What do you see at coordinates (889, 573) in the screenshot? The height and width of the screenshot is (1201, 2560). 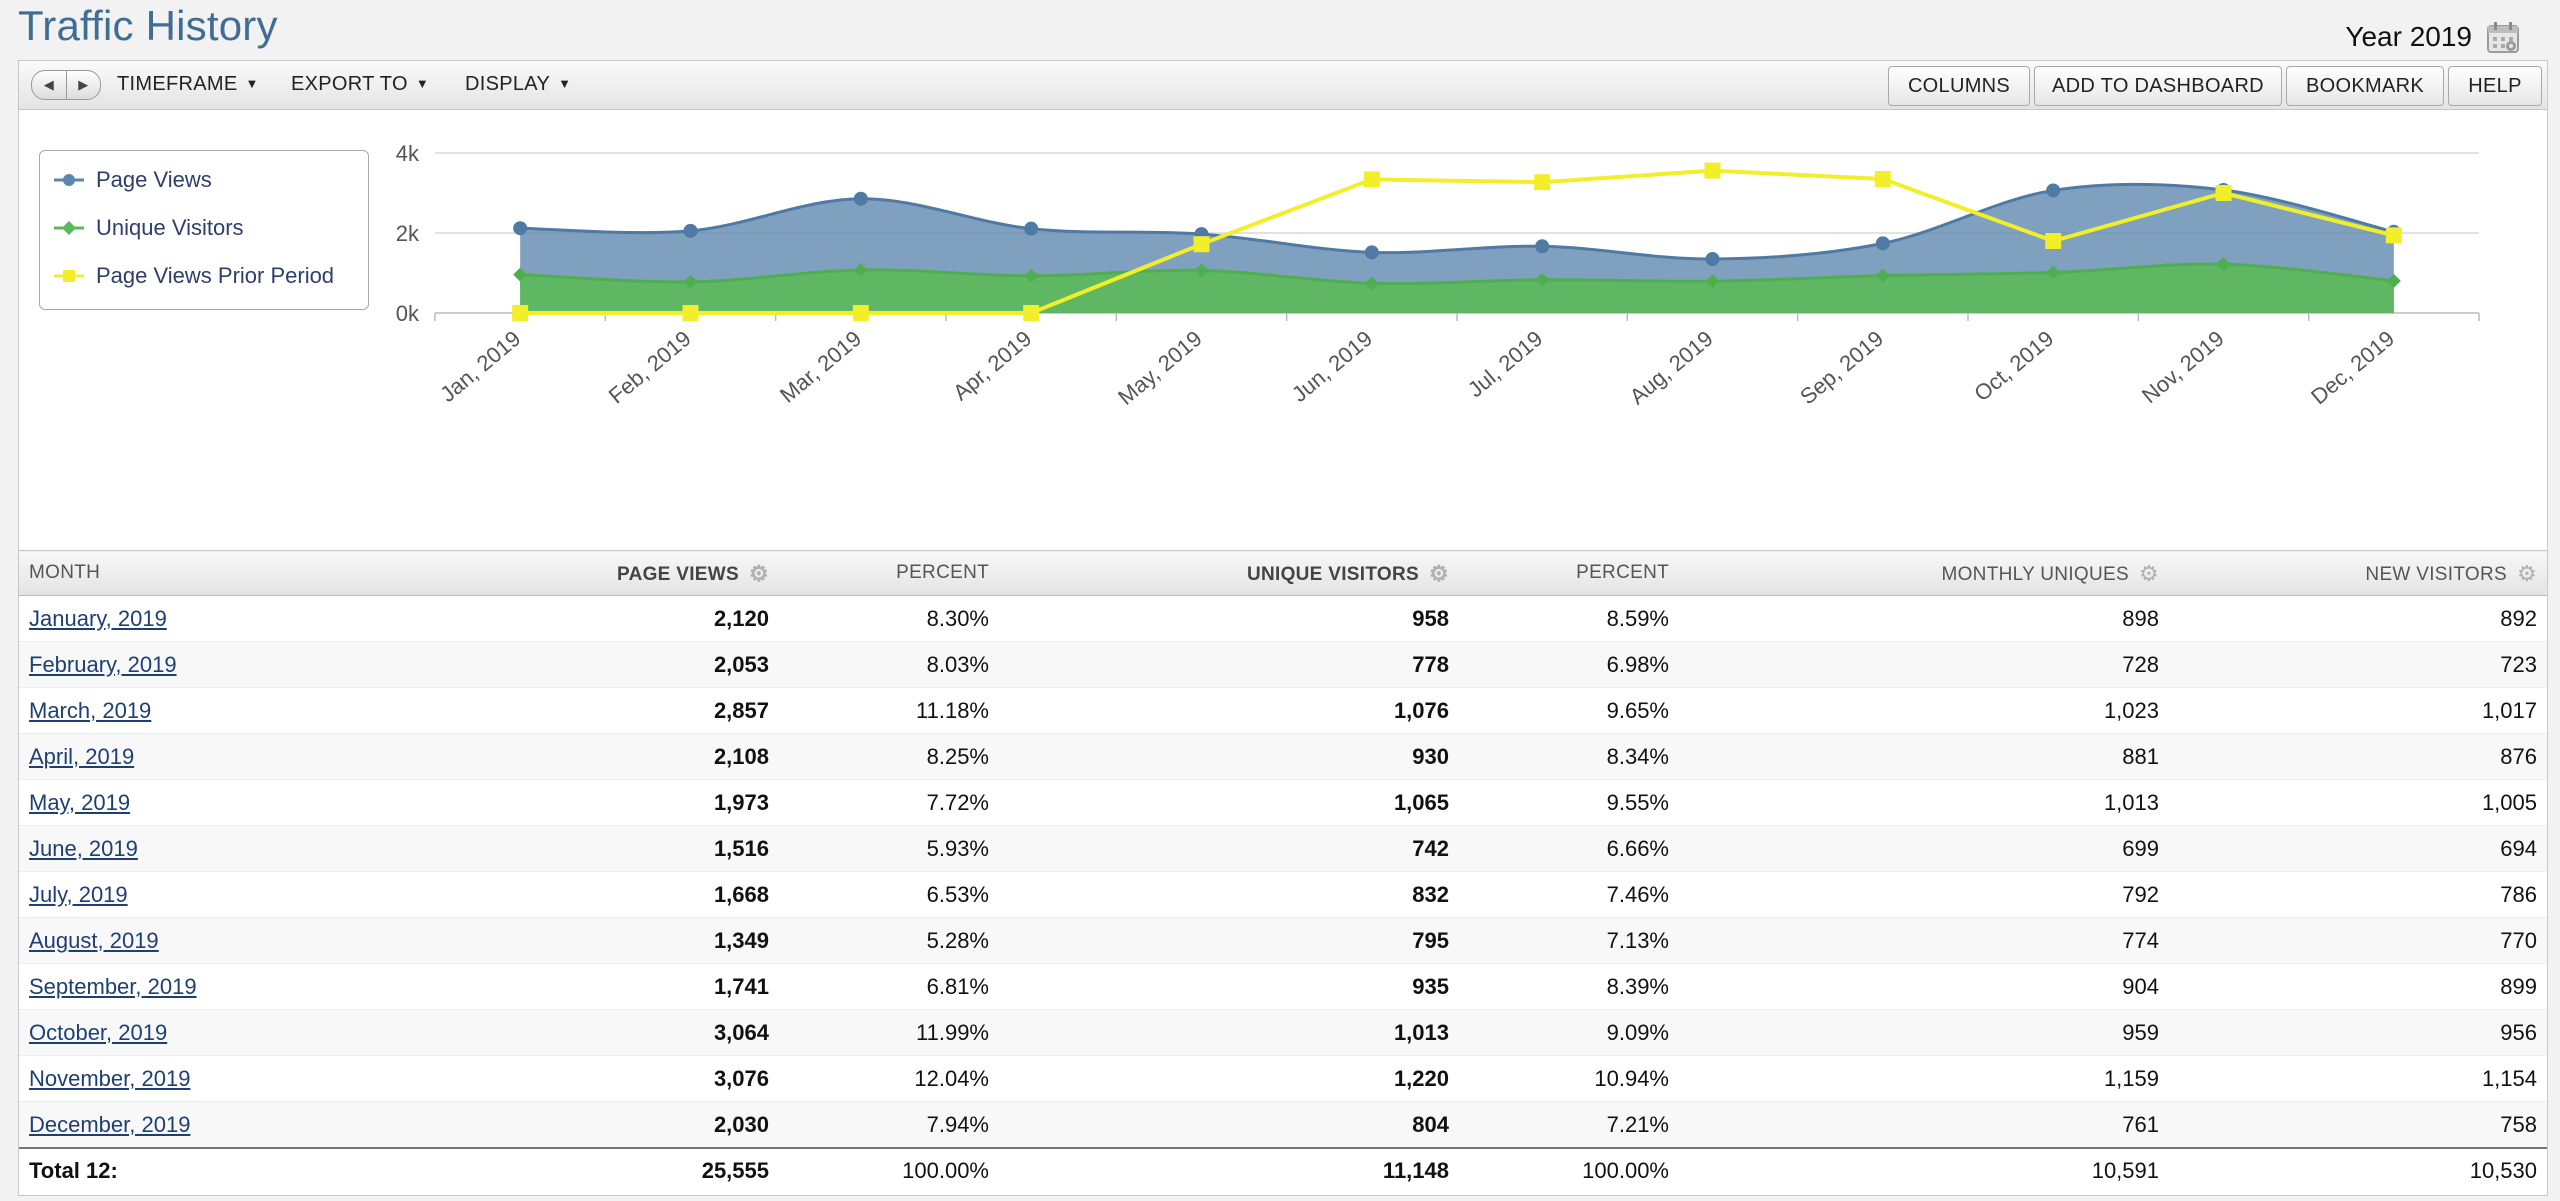 I see `col-percent: PERCENT` at bounding box center [889, 573].